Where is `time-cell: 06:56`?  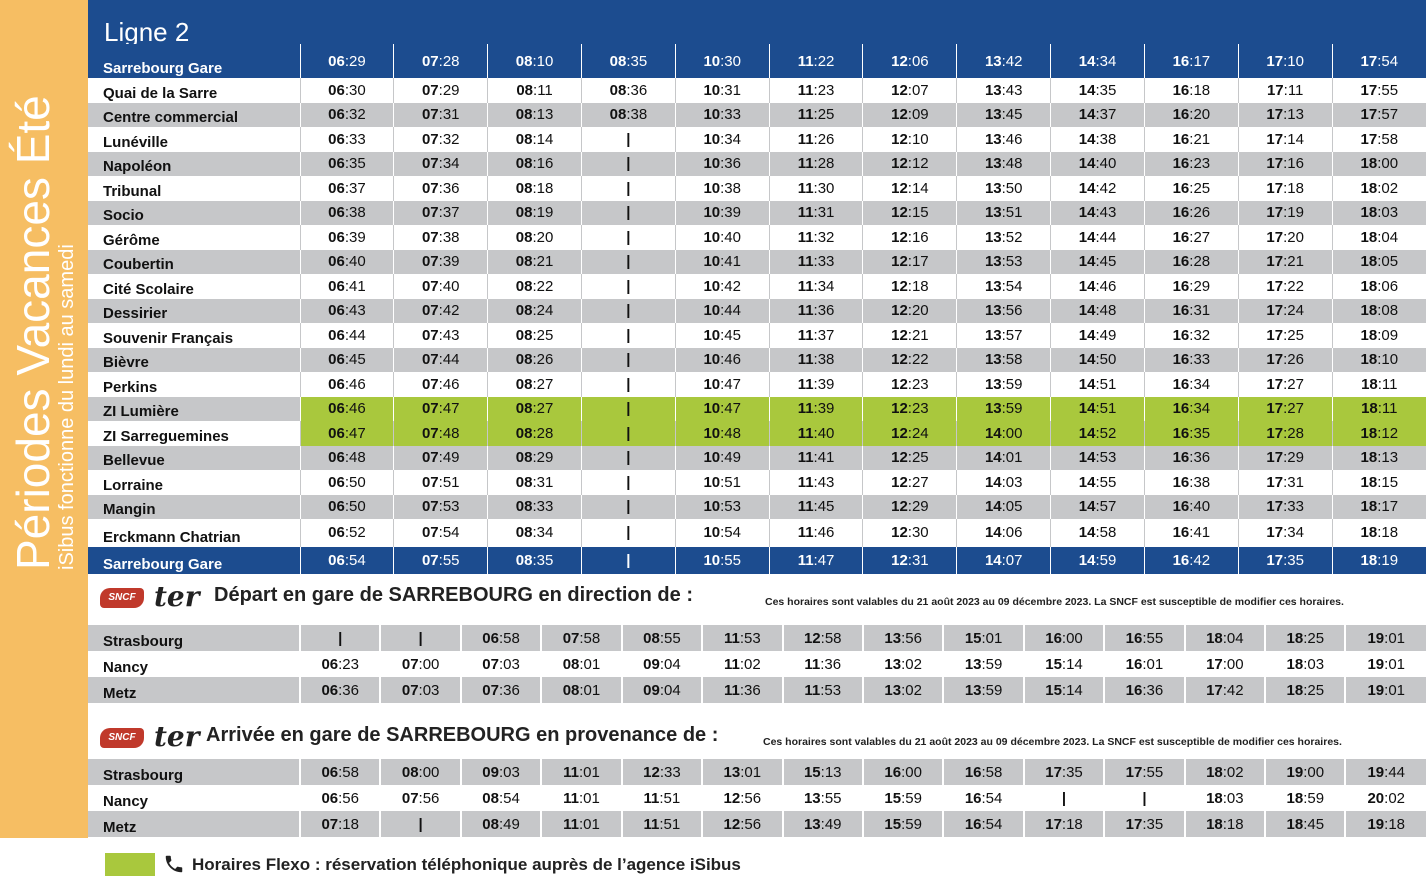 time-cell: 06:56 is located at coordinates (339, 798).